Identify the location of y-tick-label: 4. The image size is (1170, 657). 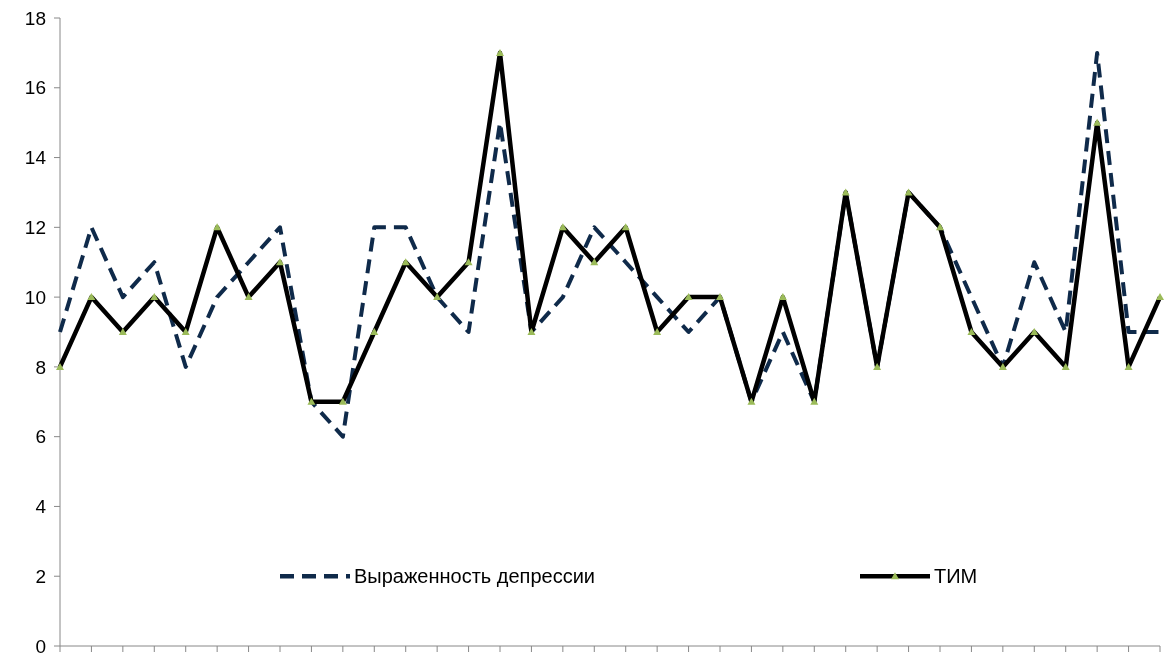
(41, 507).